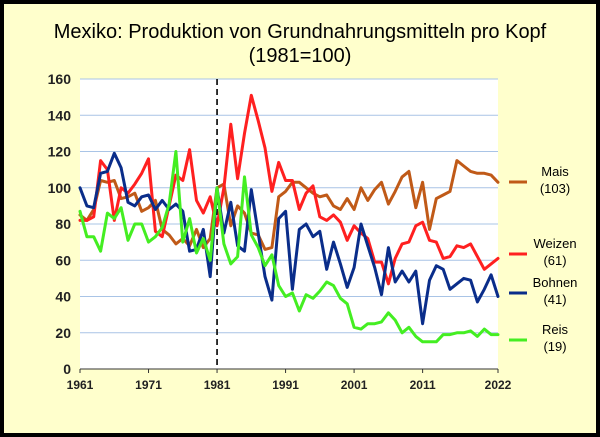 Image resolution: width=600 pixels, height=437 pixels. What do you see at coordinates (60, 79) in the screenshot?
I see `y-tick-label: 160` at bounding box center [60, 79].